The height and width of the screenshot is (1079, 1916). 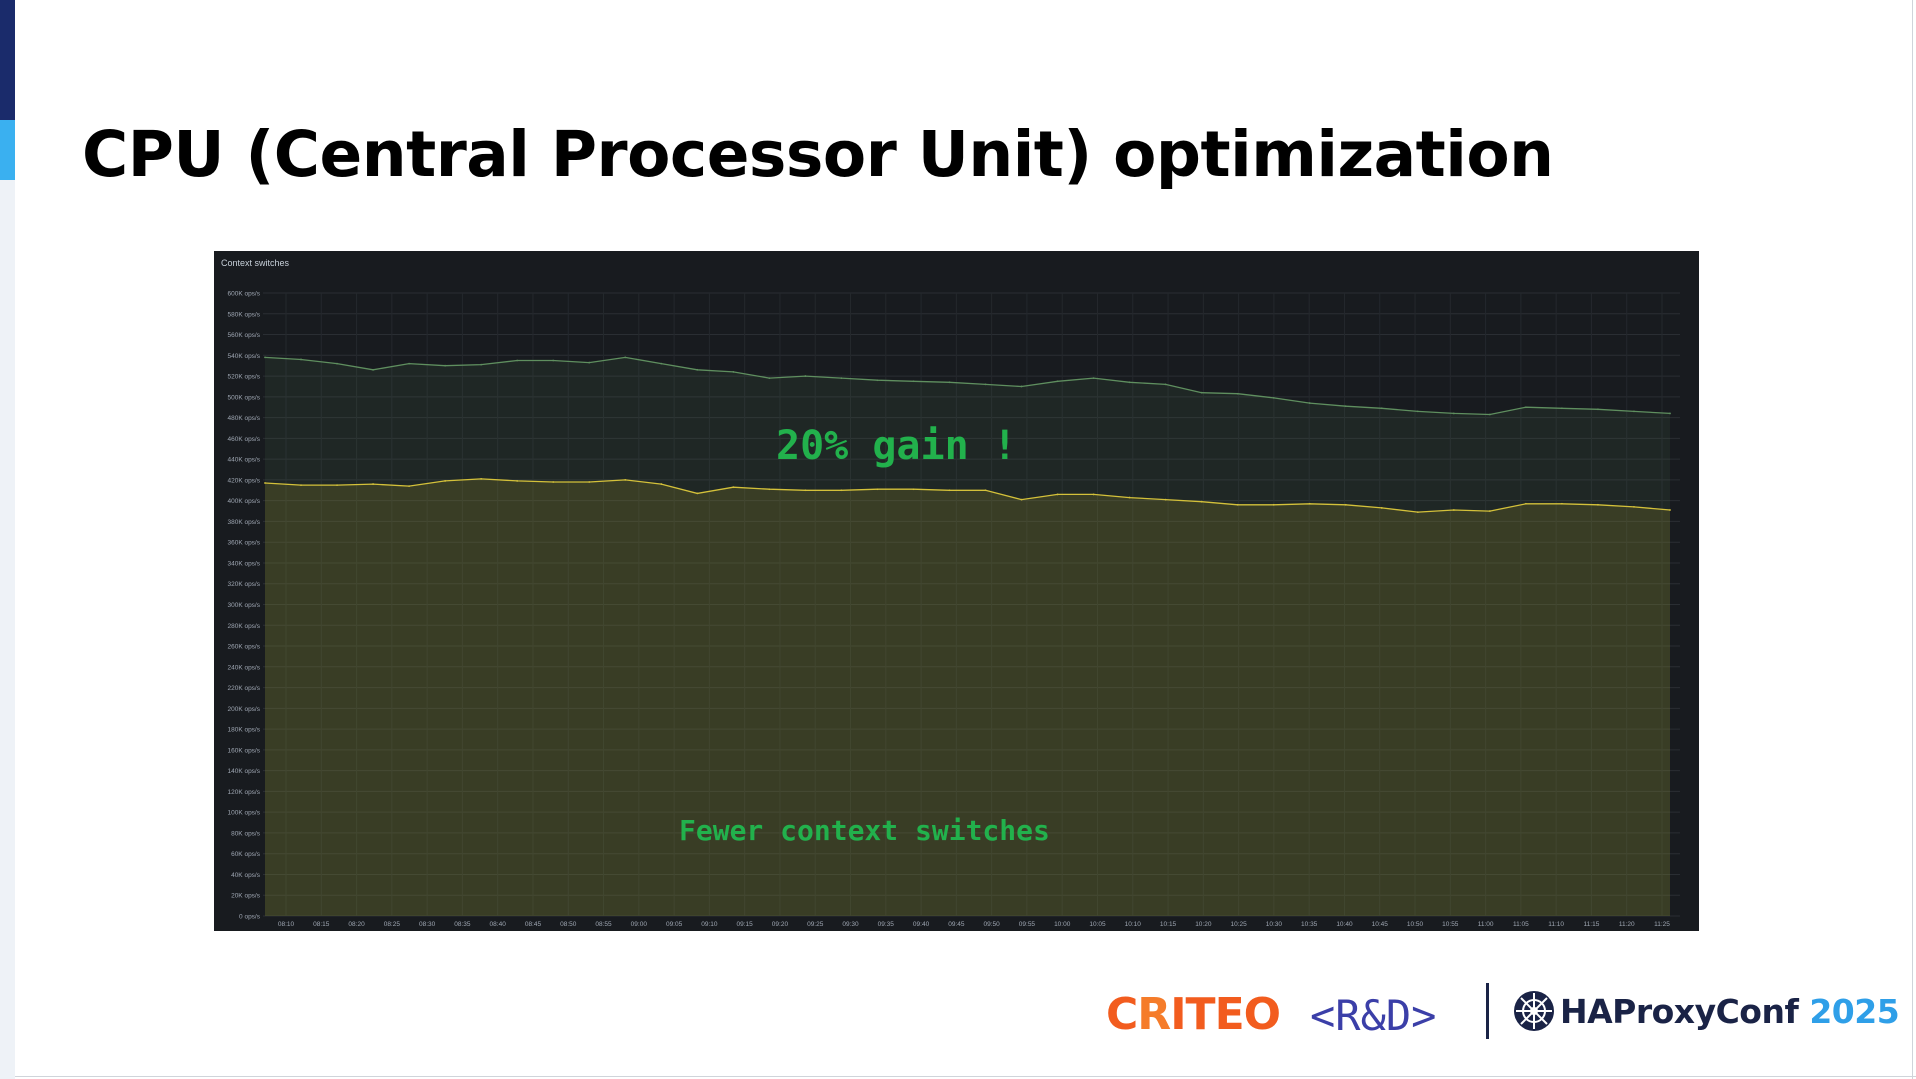 I want to click on x-tick-label: 09:00, so click(x=639, y=924).